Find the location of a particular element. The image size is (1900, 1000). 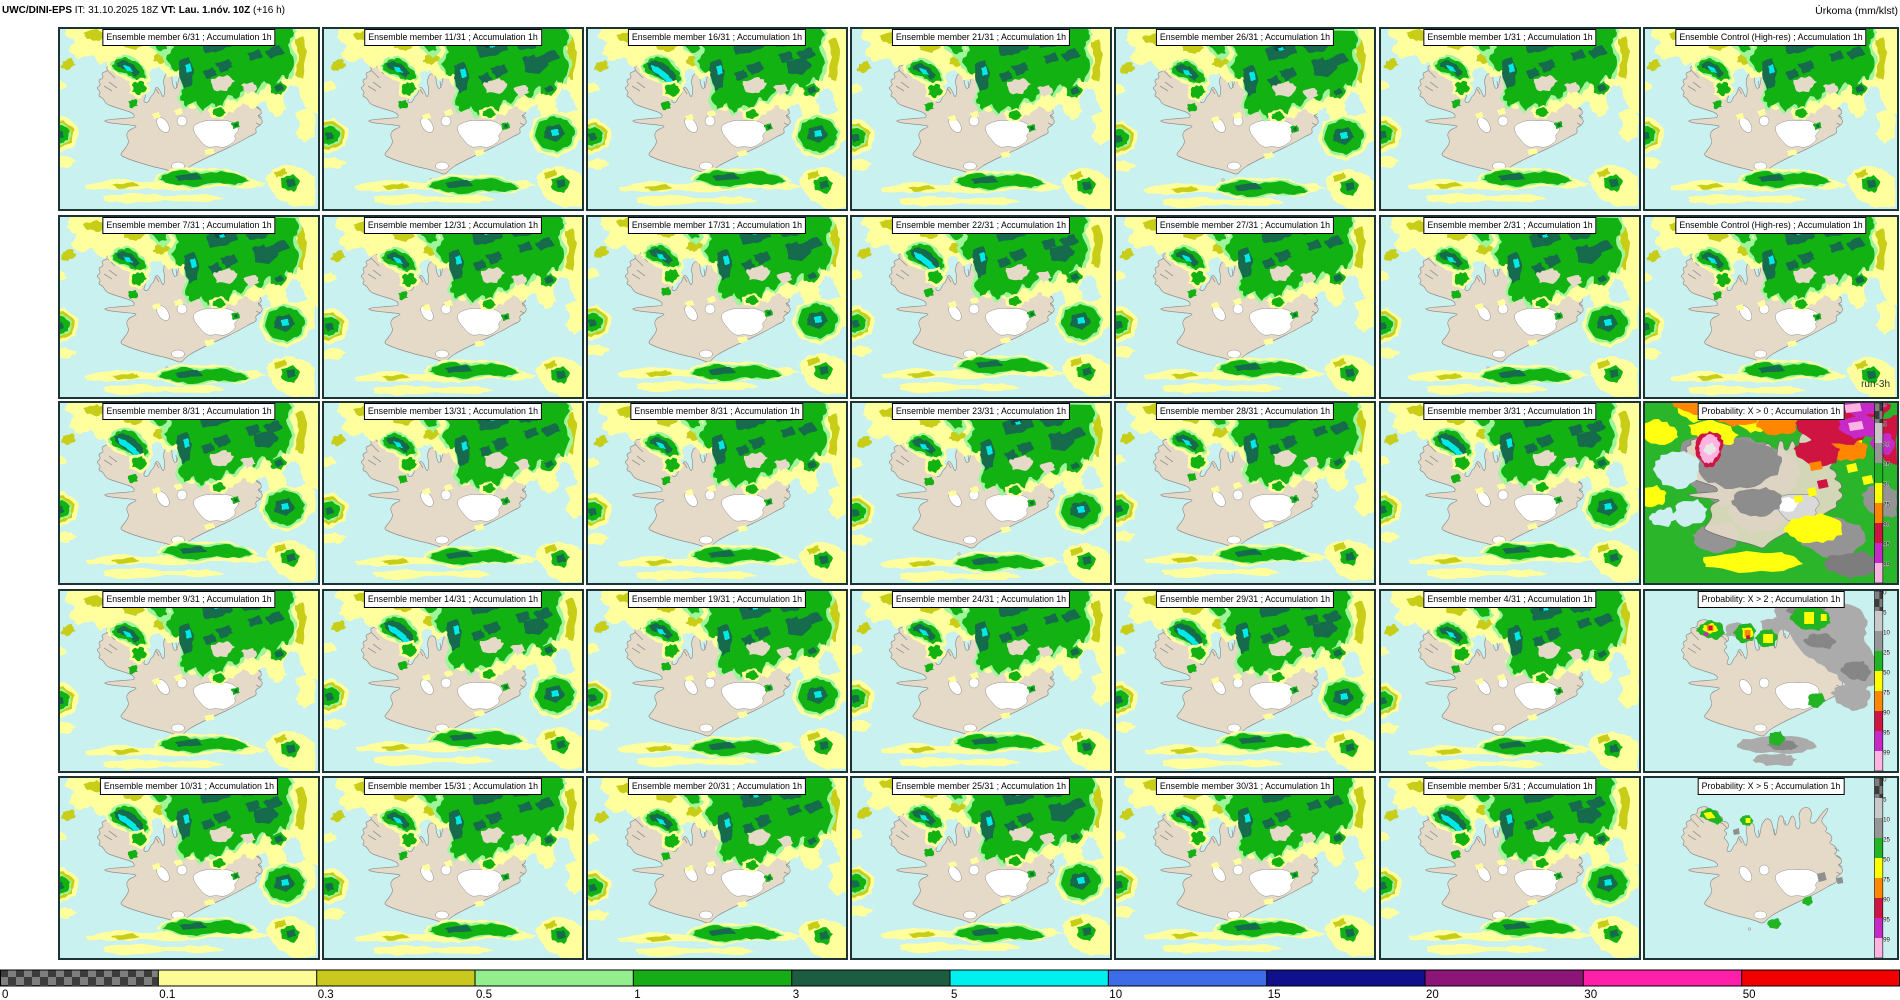

svg-text: 0 is located at coordinates (5, 994).